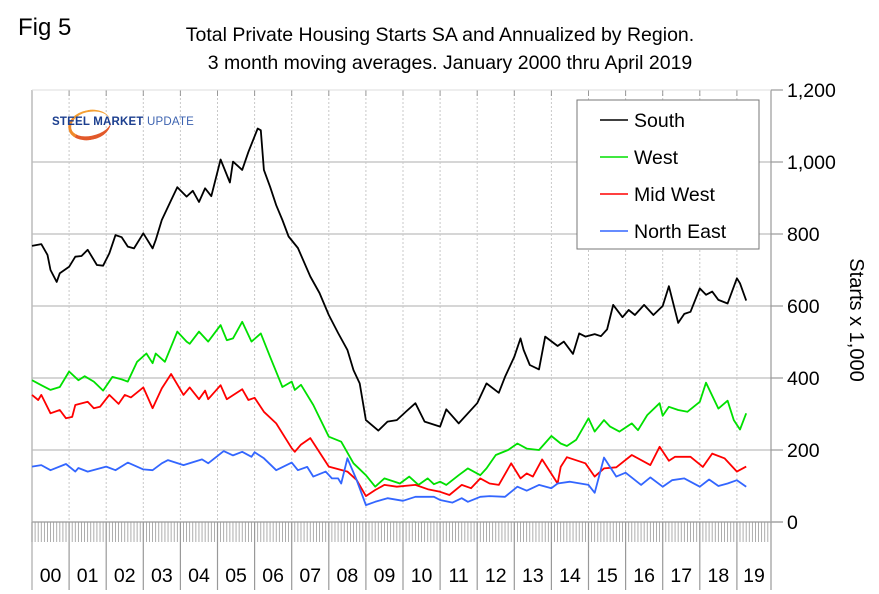  What do you see at coordinates (347, 576) in the screenshot?
I see `x-tick-label: 08` at bounding box center [347, 576].